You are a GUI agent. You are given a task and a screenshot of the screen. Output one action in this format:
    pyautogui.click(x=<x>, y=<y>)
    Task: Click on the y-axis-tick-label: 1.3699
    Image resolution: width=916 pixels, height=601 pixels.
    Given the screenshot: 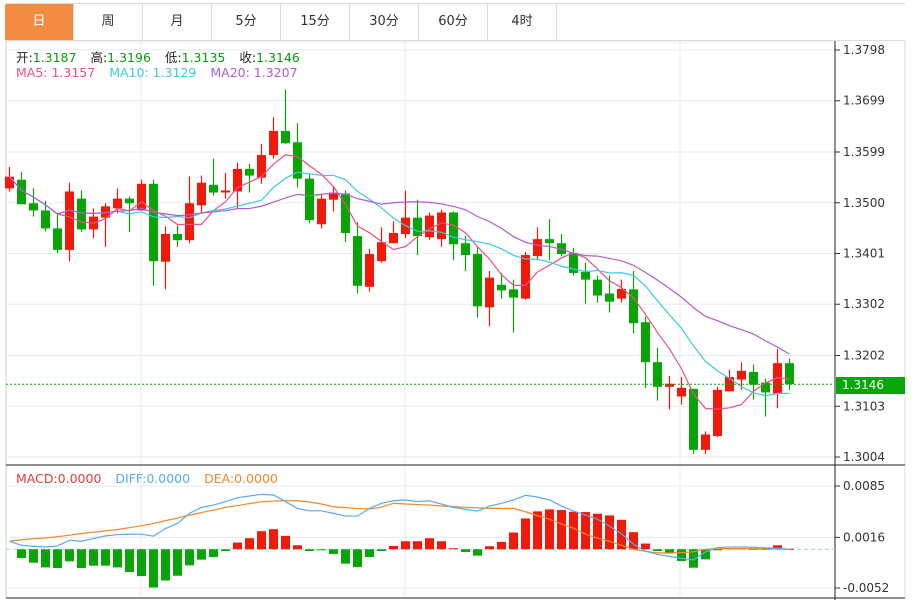 What is the action you would take?
    pyautogui.click(x=864, y=101)
    